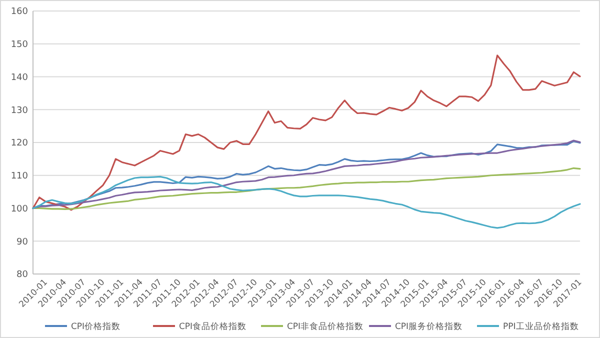 Image resolution: width=600 pixels, height=338 pixels. What do you see at coordinates (325, 326) in the screenshot?
I see `legend-label: CPI非食品价格指数` at bounding box center [325, 326].